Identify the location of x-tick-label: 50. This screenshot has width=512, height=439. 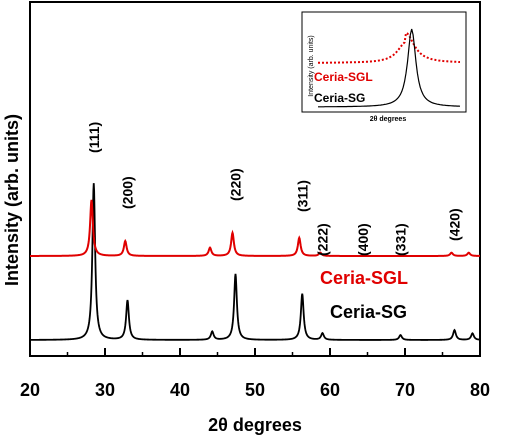
(255, 390).